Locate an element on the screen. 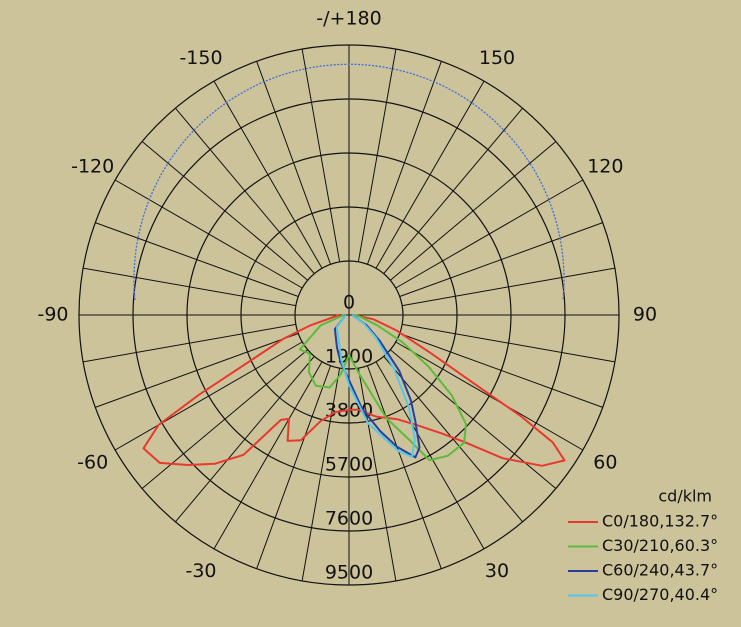  legend-label: C60/240,43.7° is located at coordinates (660, 570).